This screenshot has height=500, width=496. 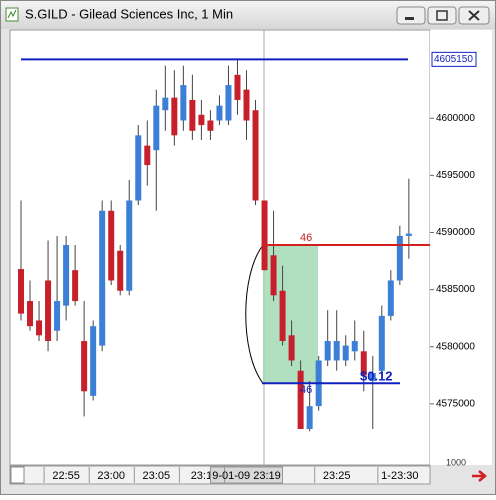 I want to click on window-buttons, so click(x=443, y=15).